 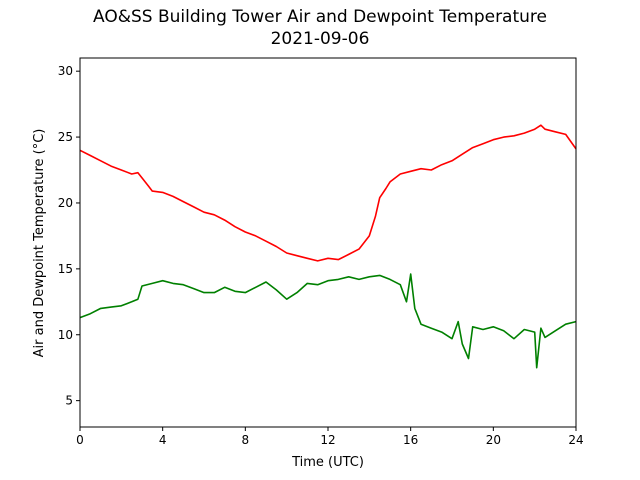 I want to click on chart-subtitle: 2021-09-06, so click(x=320, y=39).